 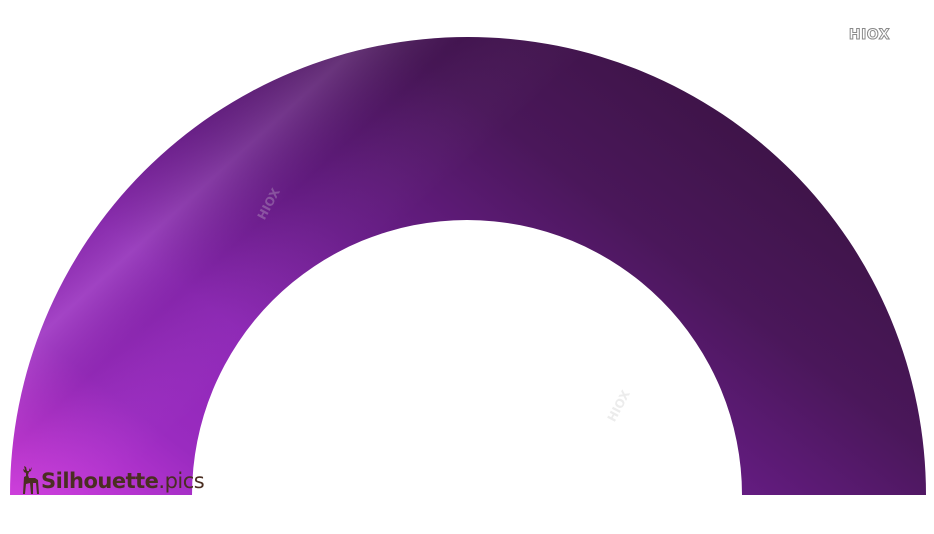 What do you see at coordinates (869, 35) in the screenshot?
I see `hiox-corner-watermark: HIOX` at bounding box center [869, 35].